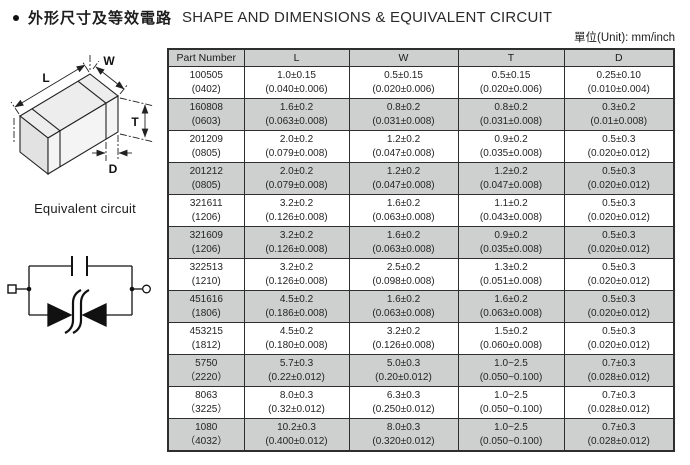 The image size is (690, 465). What do you see at coordinates (511, 267) in the screenshot?
I see `dimension-mm-value: 1.3±0.2` at bounding box center [511, 267].